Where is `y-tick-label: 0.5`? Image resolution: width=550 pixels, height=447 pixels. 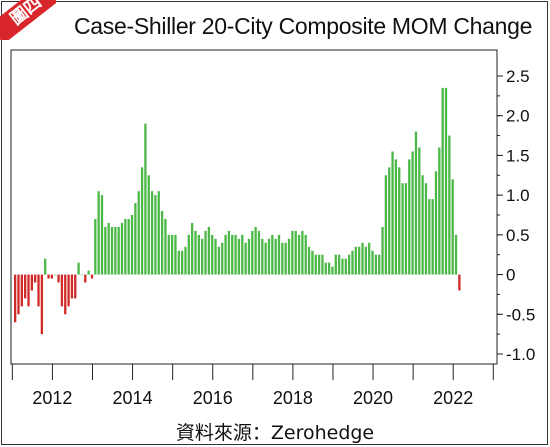
y-tick-label: 0.5 is located at coordinates (518, 235).